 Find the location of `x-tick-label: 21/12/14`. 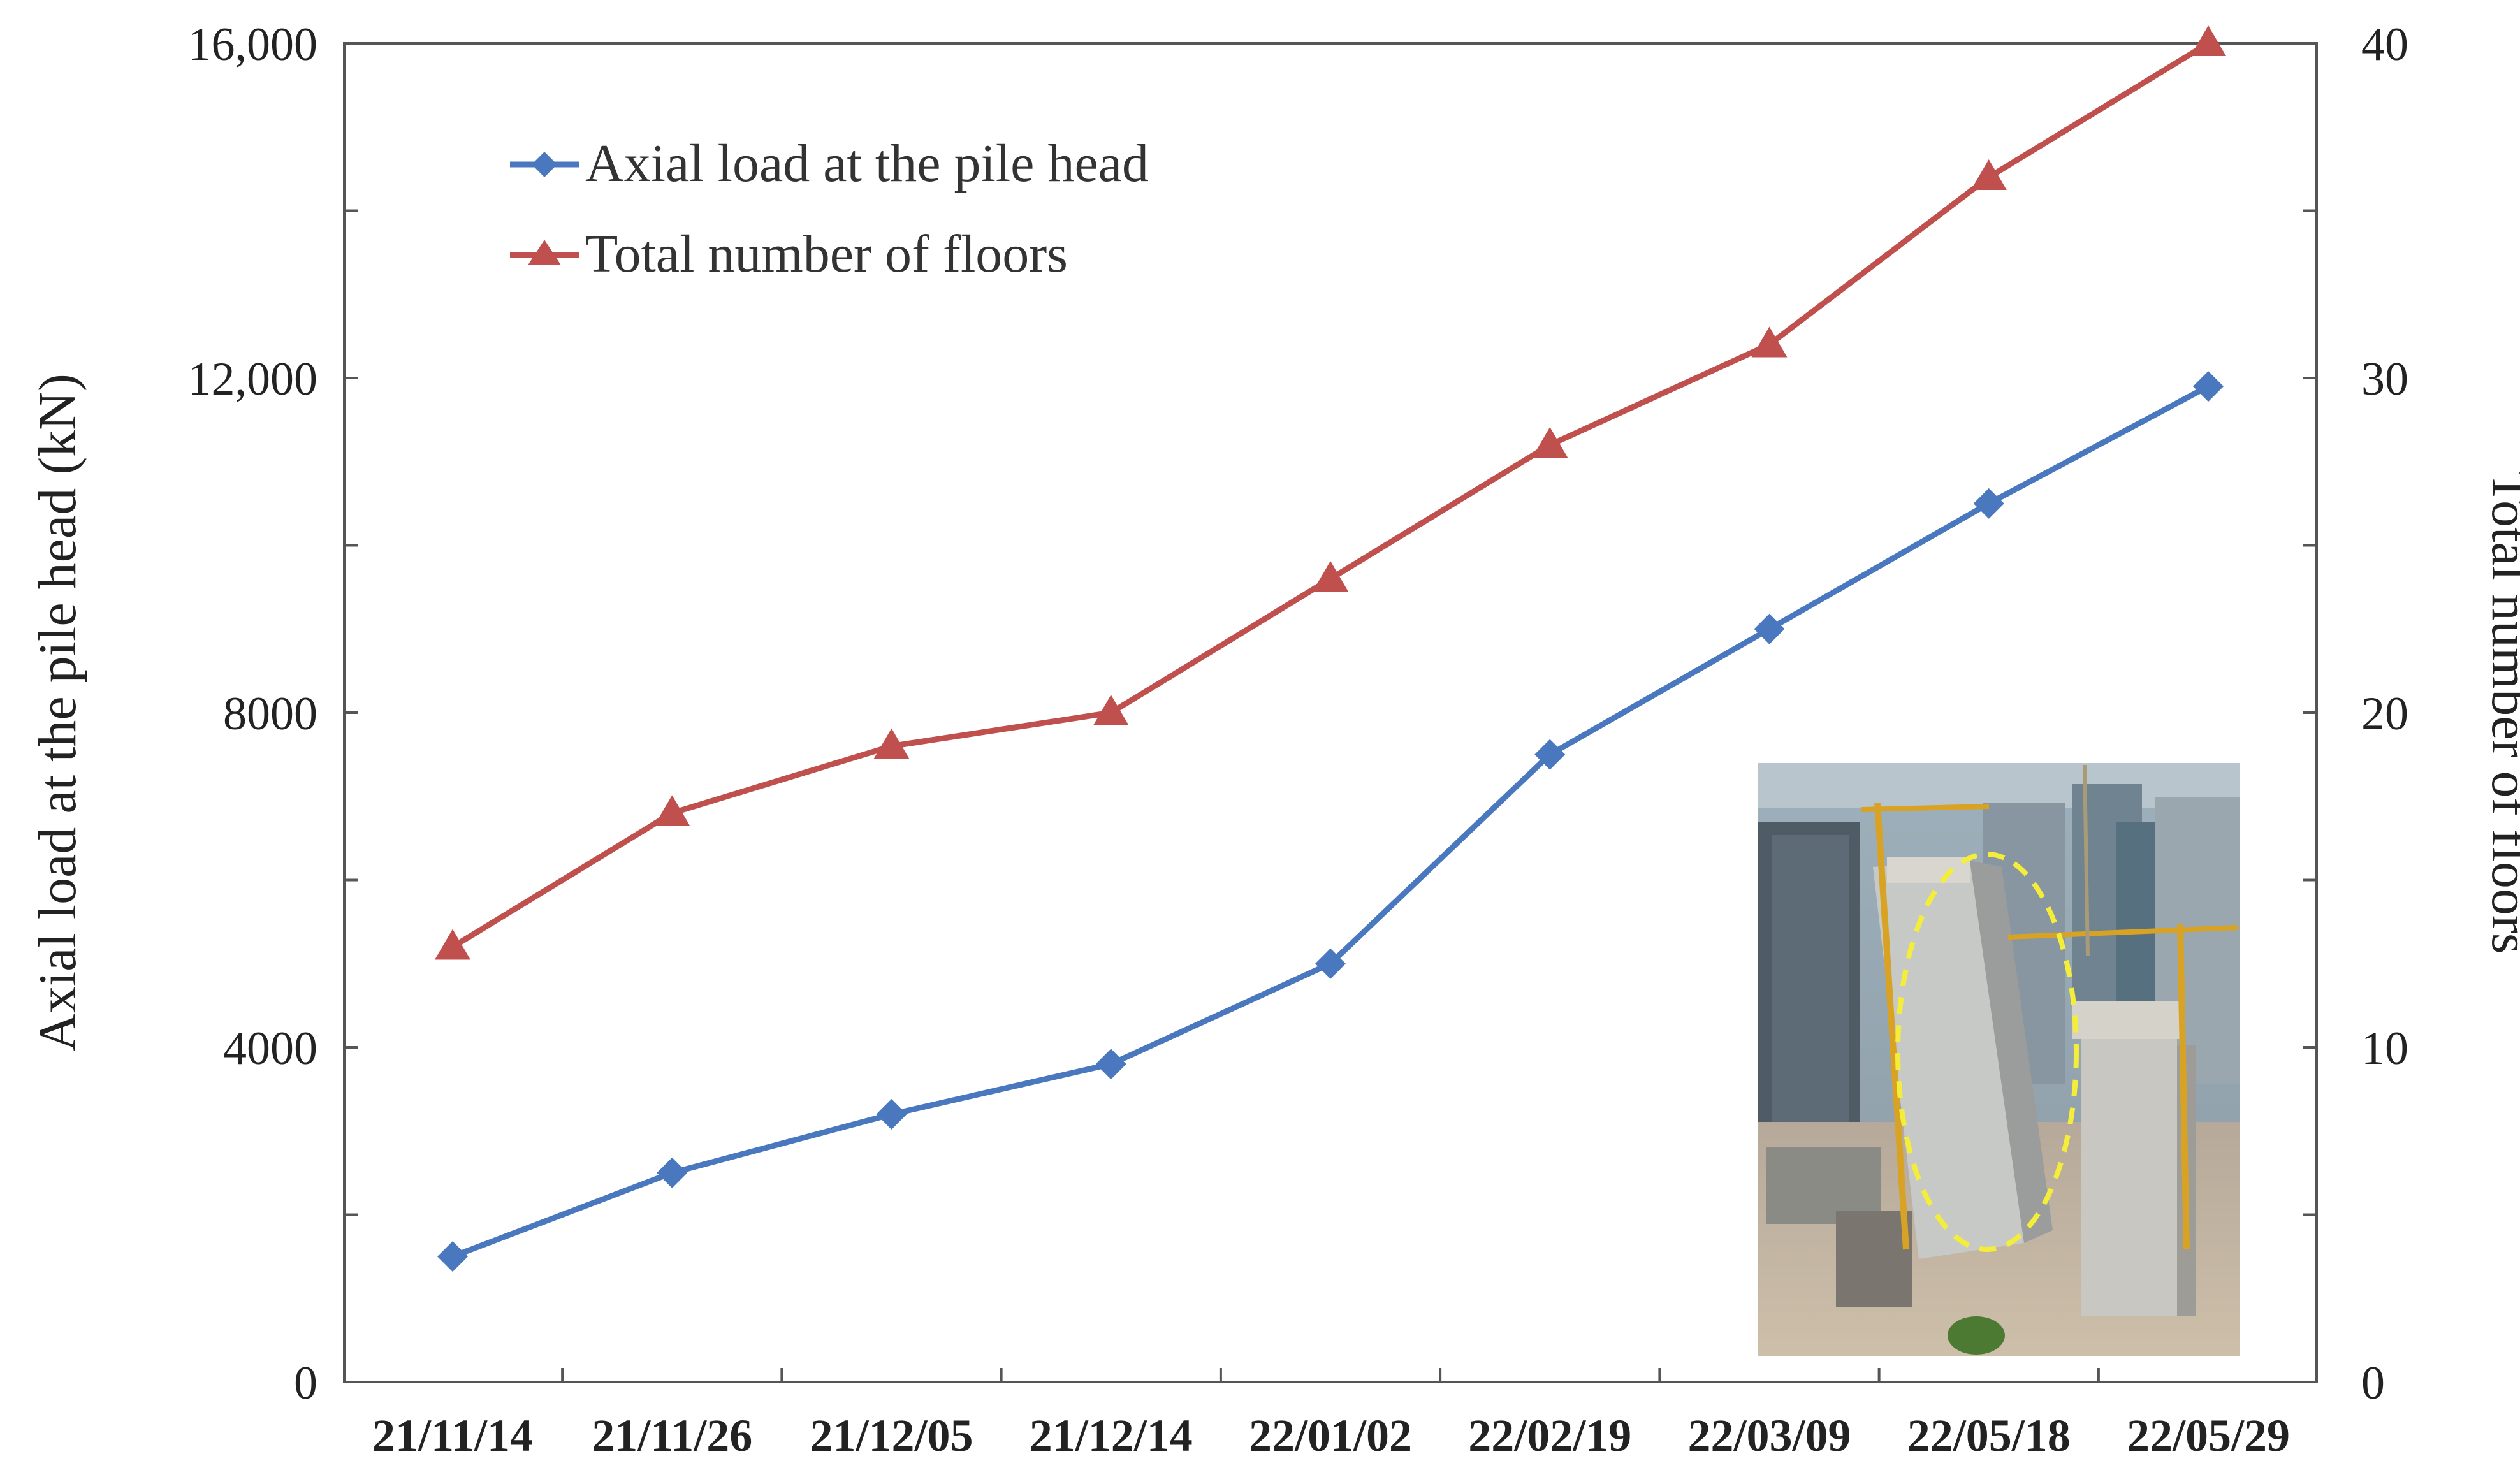

x-tick-label: 21/12/14 is located at coordinates (1111, 1435).